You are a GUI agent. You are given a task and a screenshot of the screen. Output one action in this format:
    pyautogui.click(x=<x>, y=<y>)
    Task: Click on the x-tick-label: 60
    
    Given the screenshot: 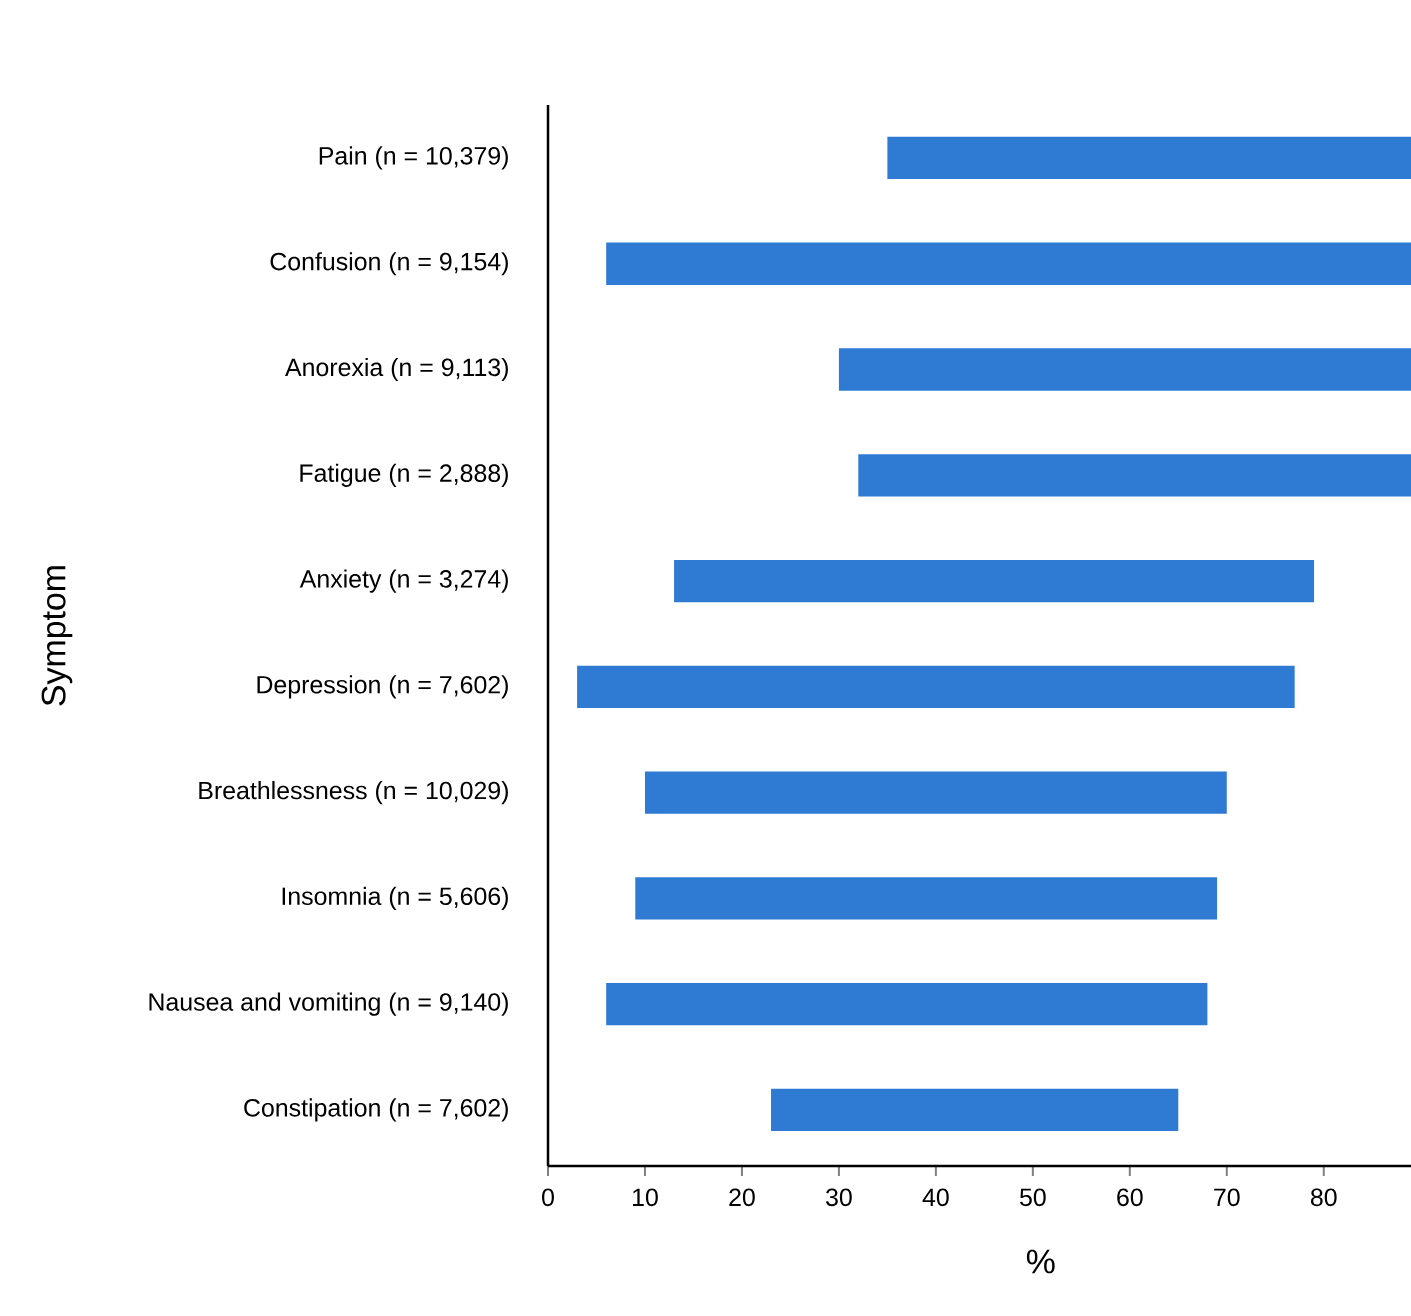 What is the action you would take?
    pyautogui.click(x=1130, y=1197)
    